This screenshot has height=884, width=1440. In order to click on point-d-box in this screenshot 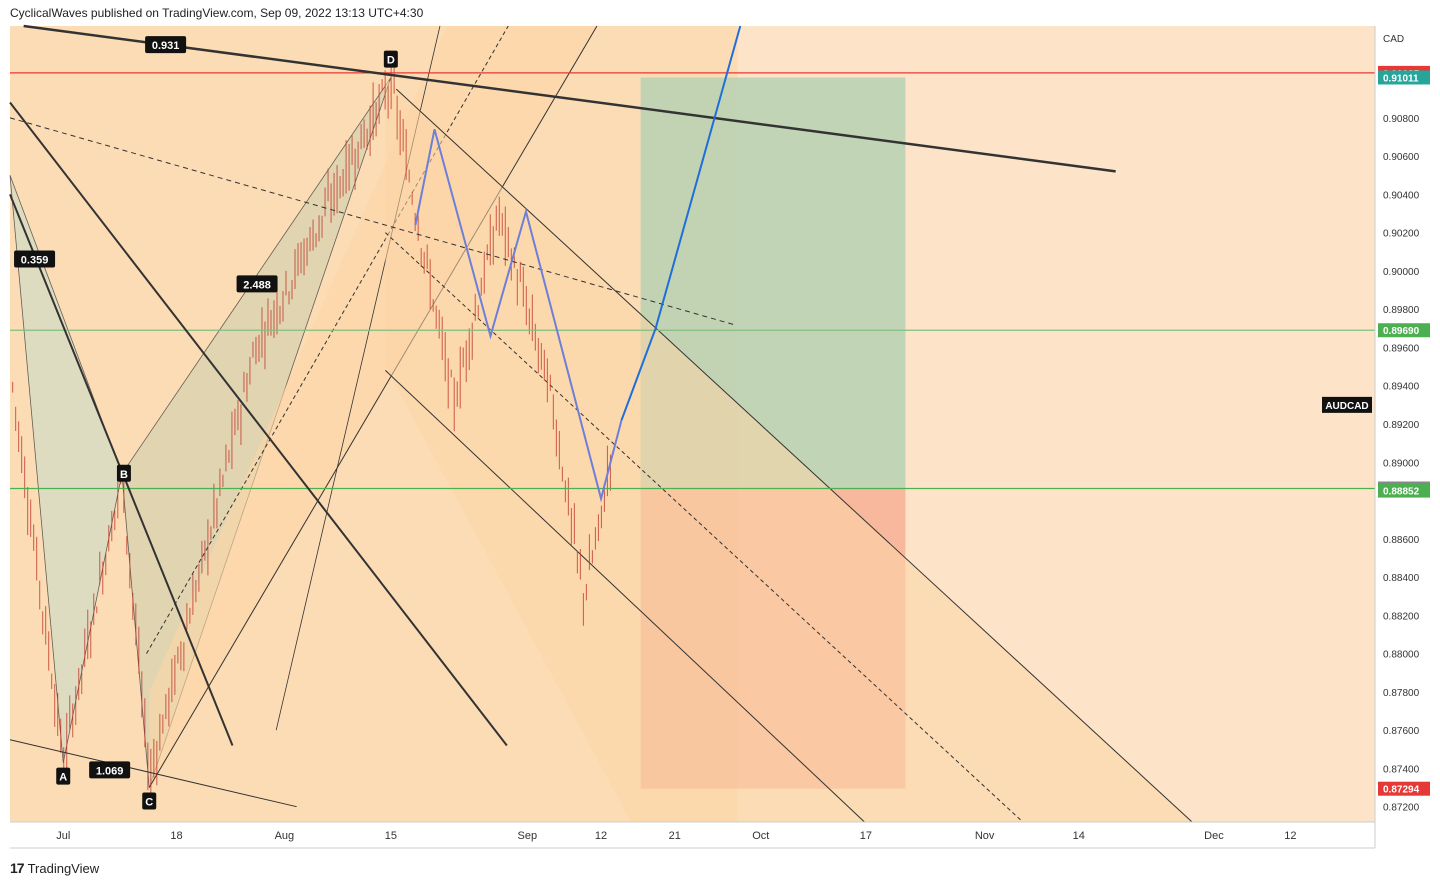, I will do `click(390, 59)`.